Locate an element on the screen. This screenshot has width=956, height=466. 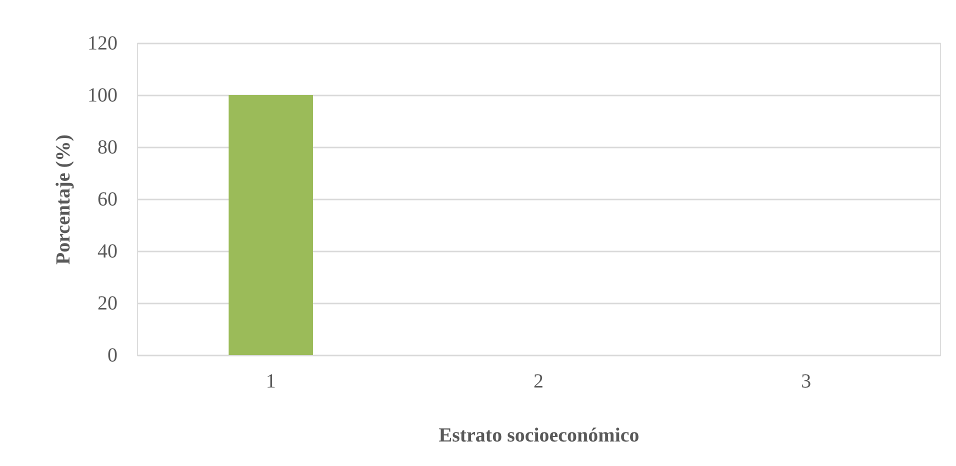
x-tick-label: 3 is located at coordinates (806, 381).